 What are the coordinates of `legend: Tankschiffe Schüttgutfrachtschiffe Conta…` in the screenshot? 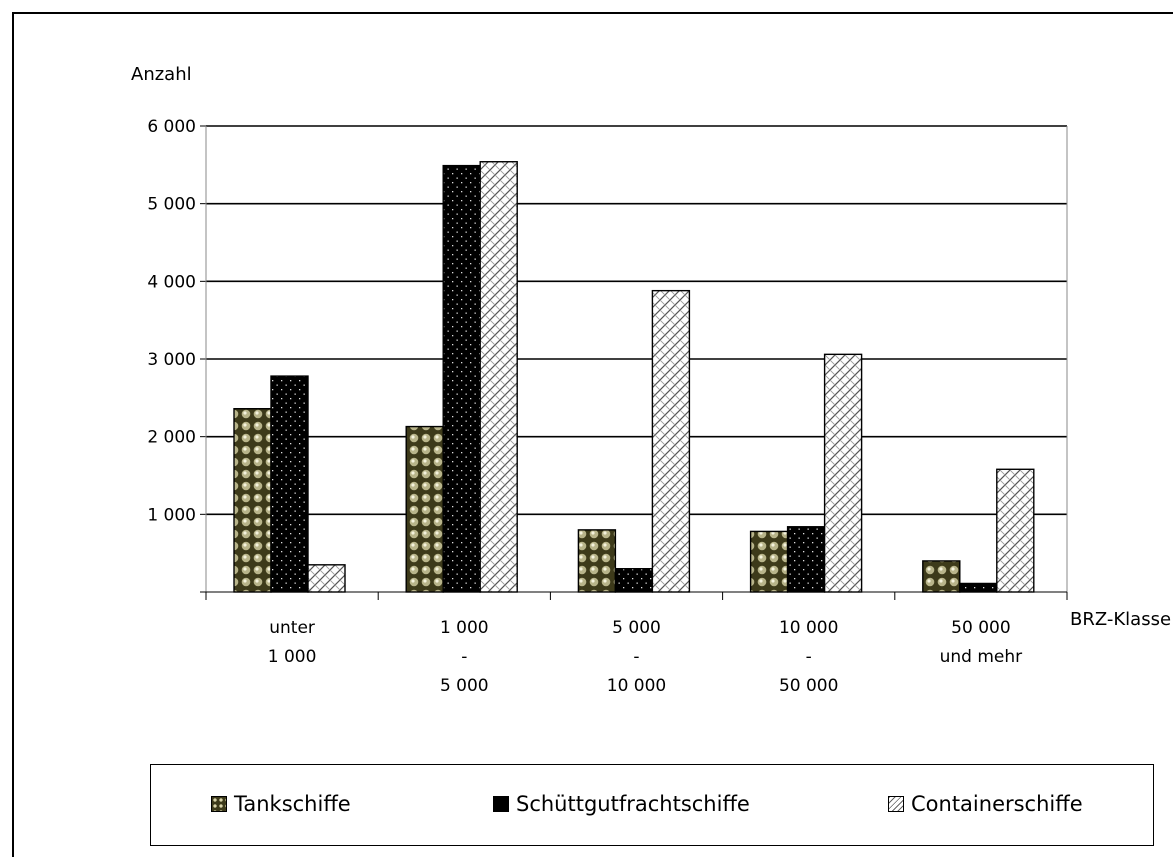 It's located at (652, 805).